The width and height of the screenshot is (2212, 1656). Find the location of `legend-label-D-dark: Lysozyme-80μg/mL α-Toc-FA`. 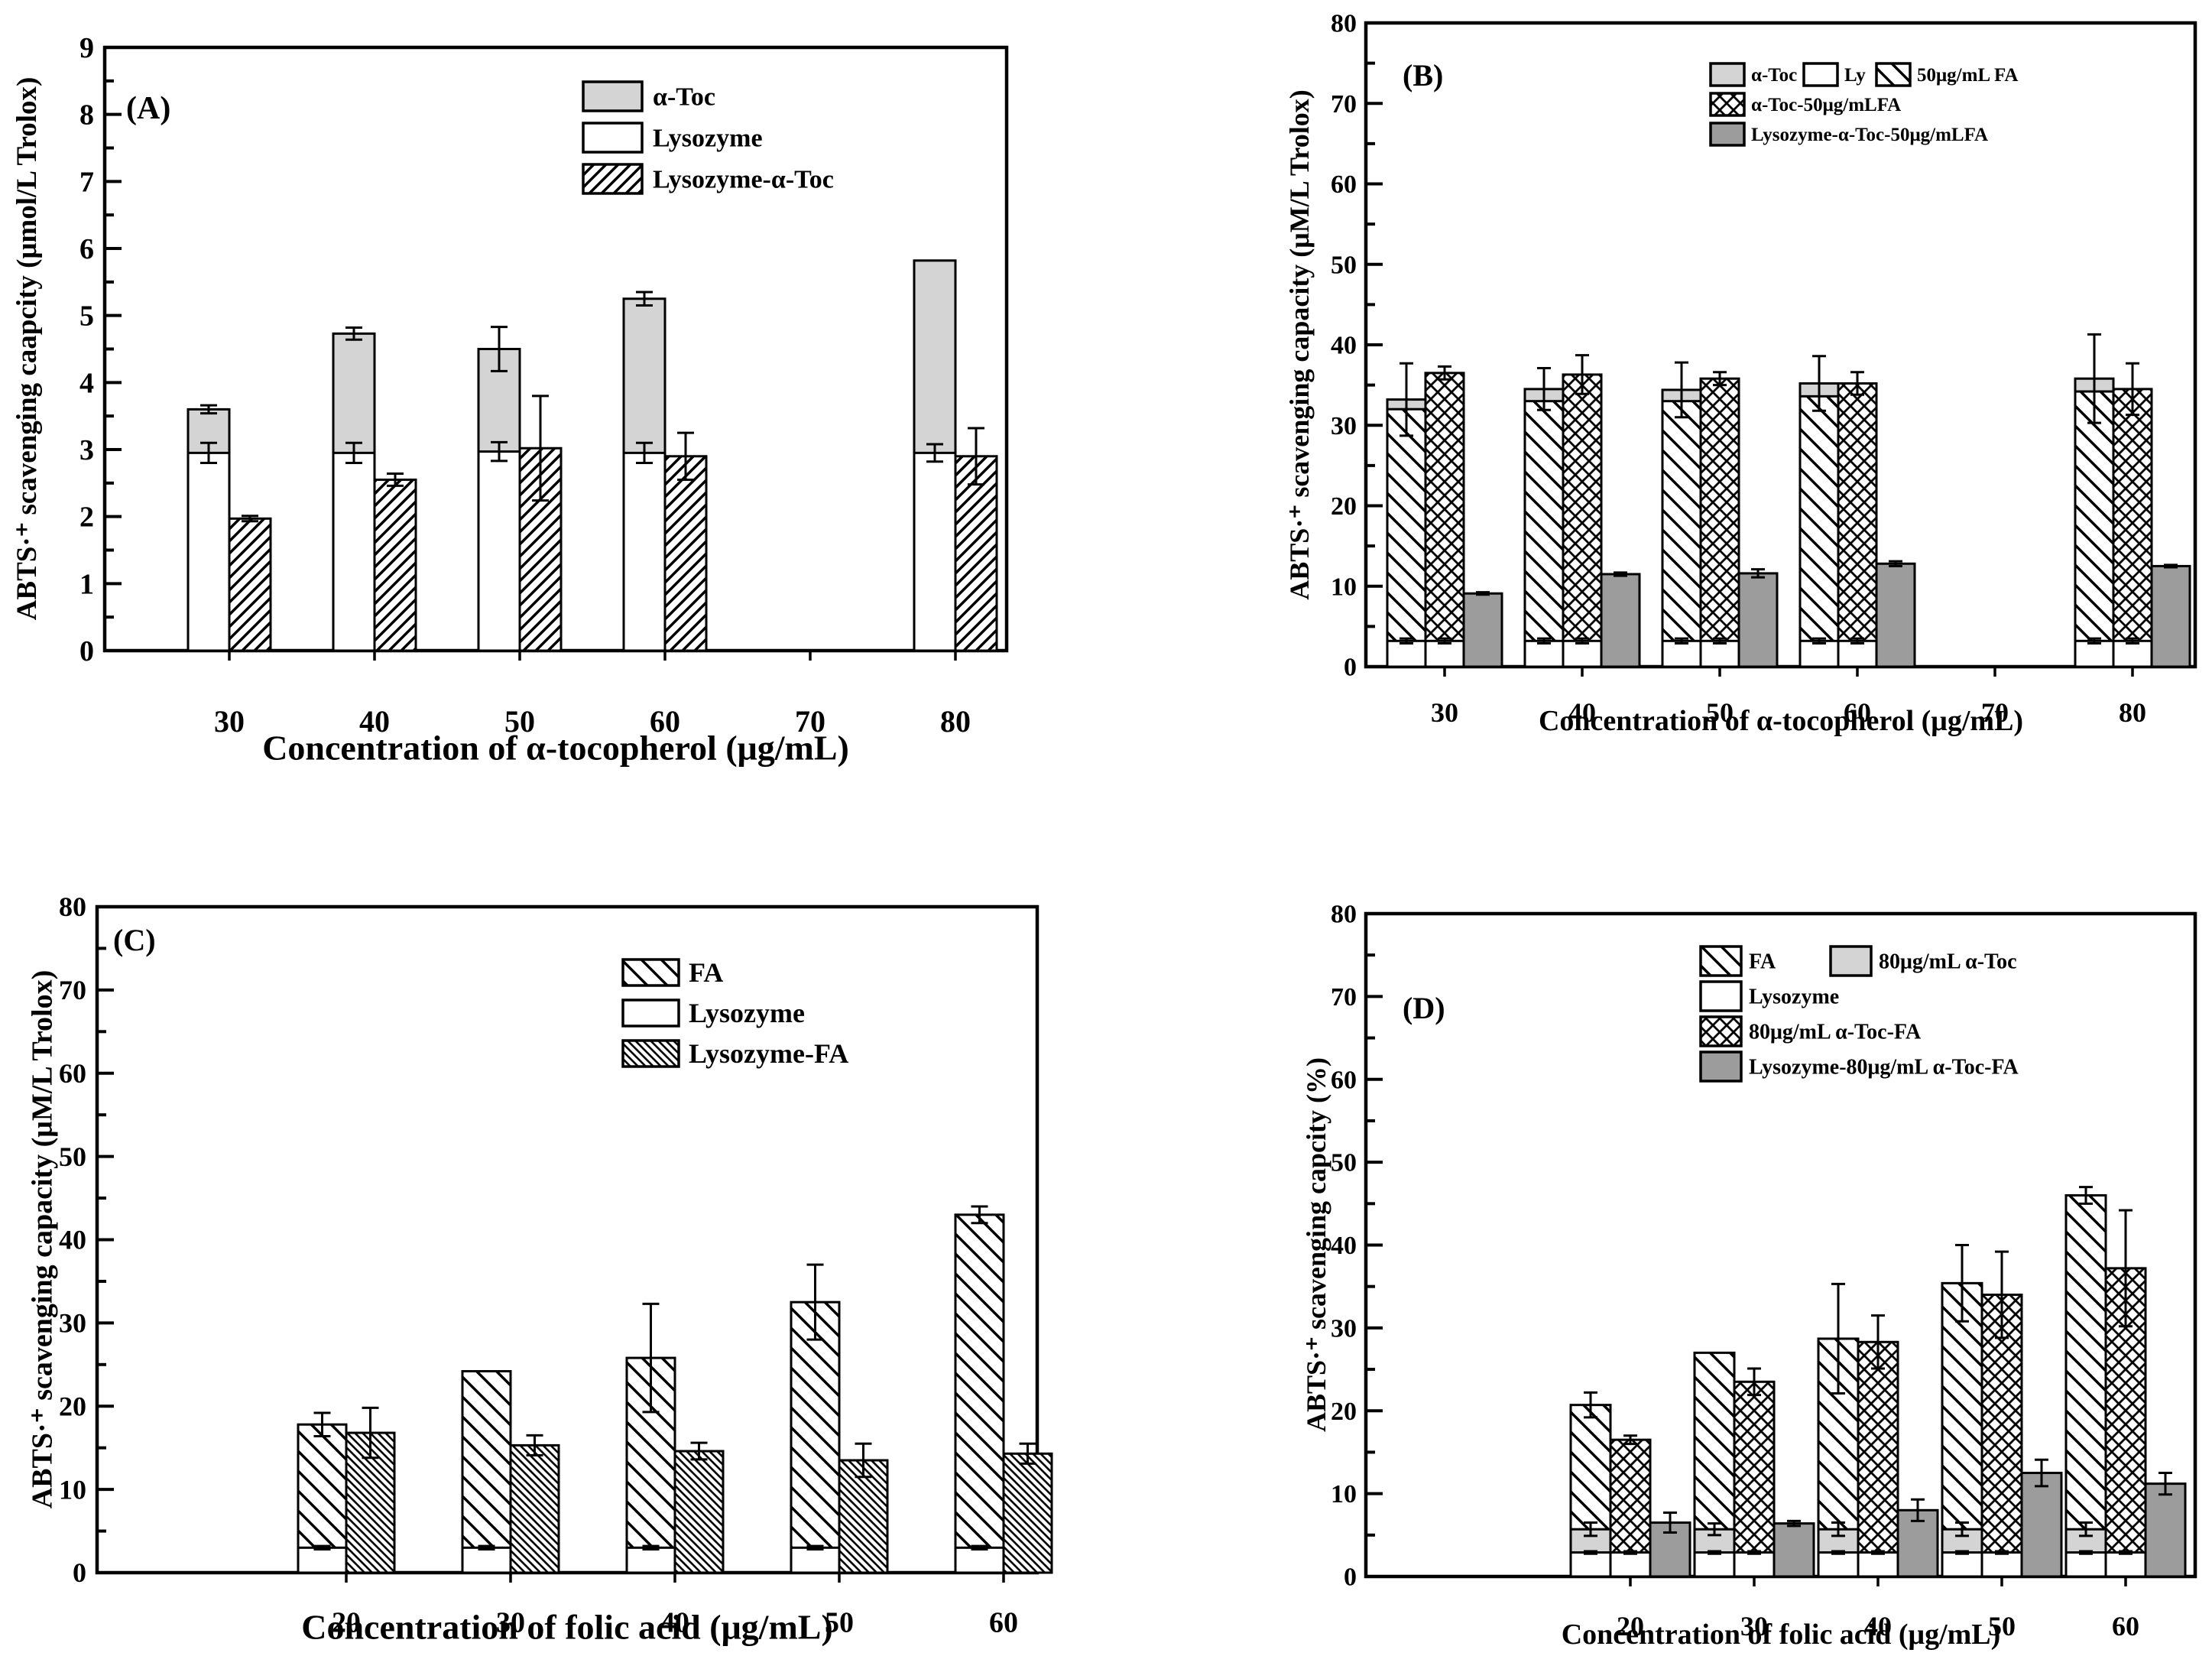

legend-label-D-dark: Lysozyme-80μg/mL α-Toc-FA is located at coordinates (1884, 1068).